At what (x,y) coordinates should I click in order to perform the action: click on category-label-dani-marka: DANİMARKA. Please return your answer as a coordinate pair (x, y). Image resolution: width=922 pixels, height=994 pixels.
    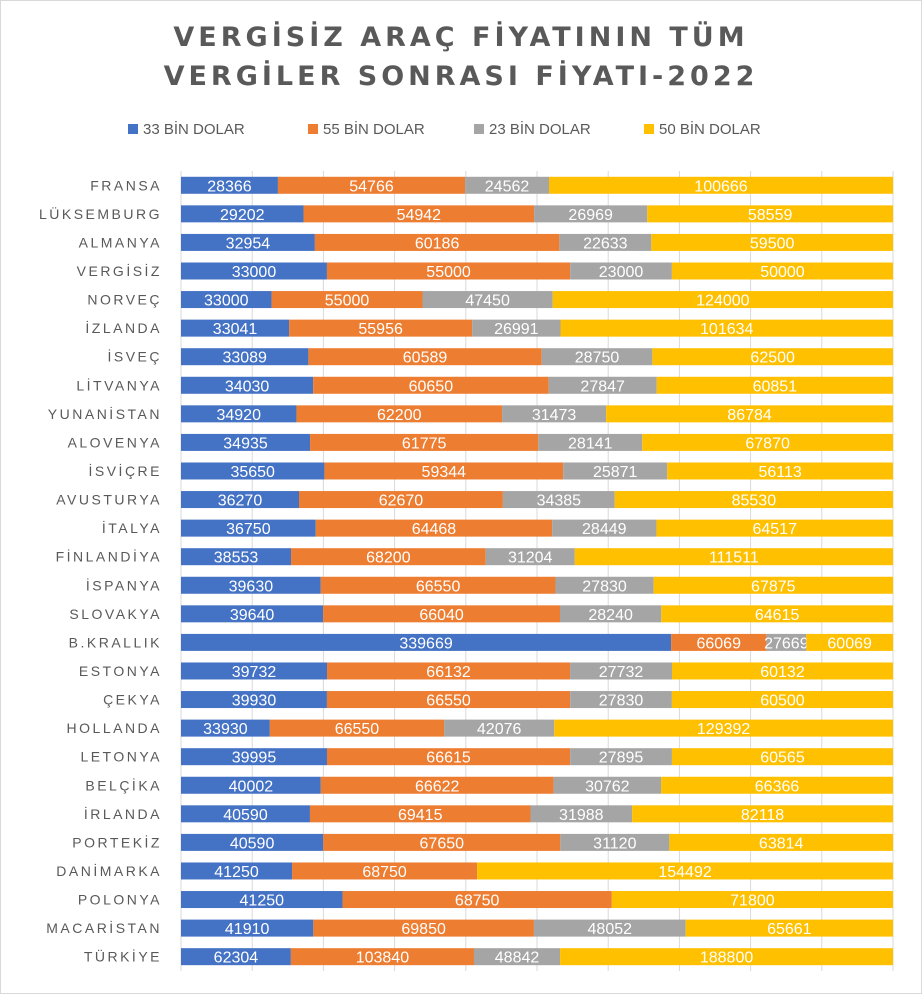
    Looking at the image, I should click on (109, 870).